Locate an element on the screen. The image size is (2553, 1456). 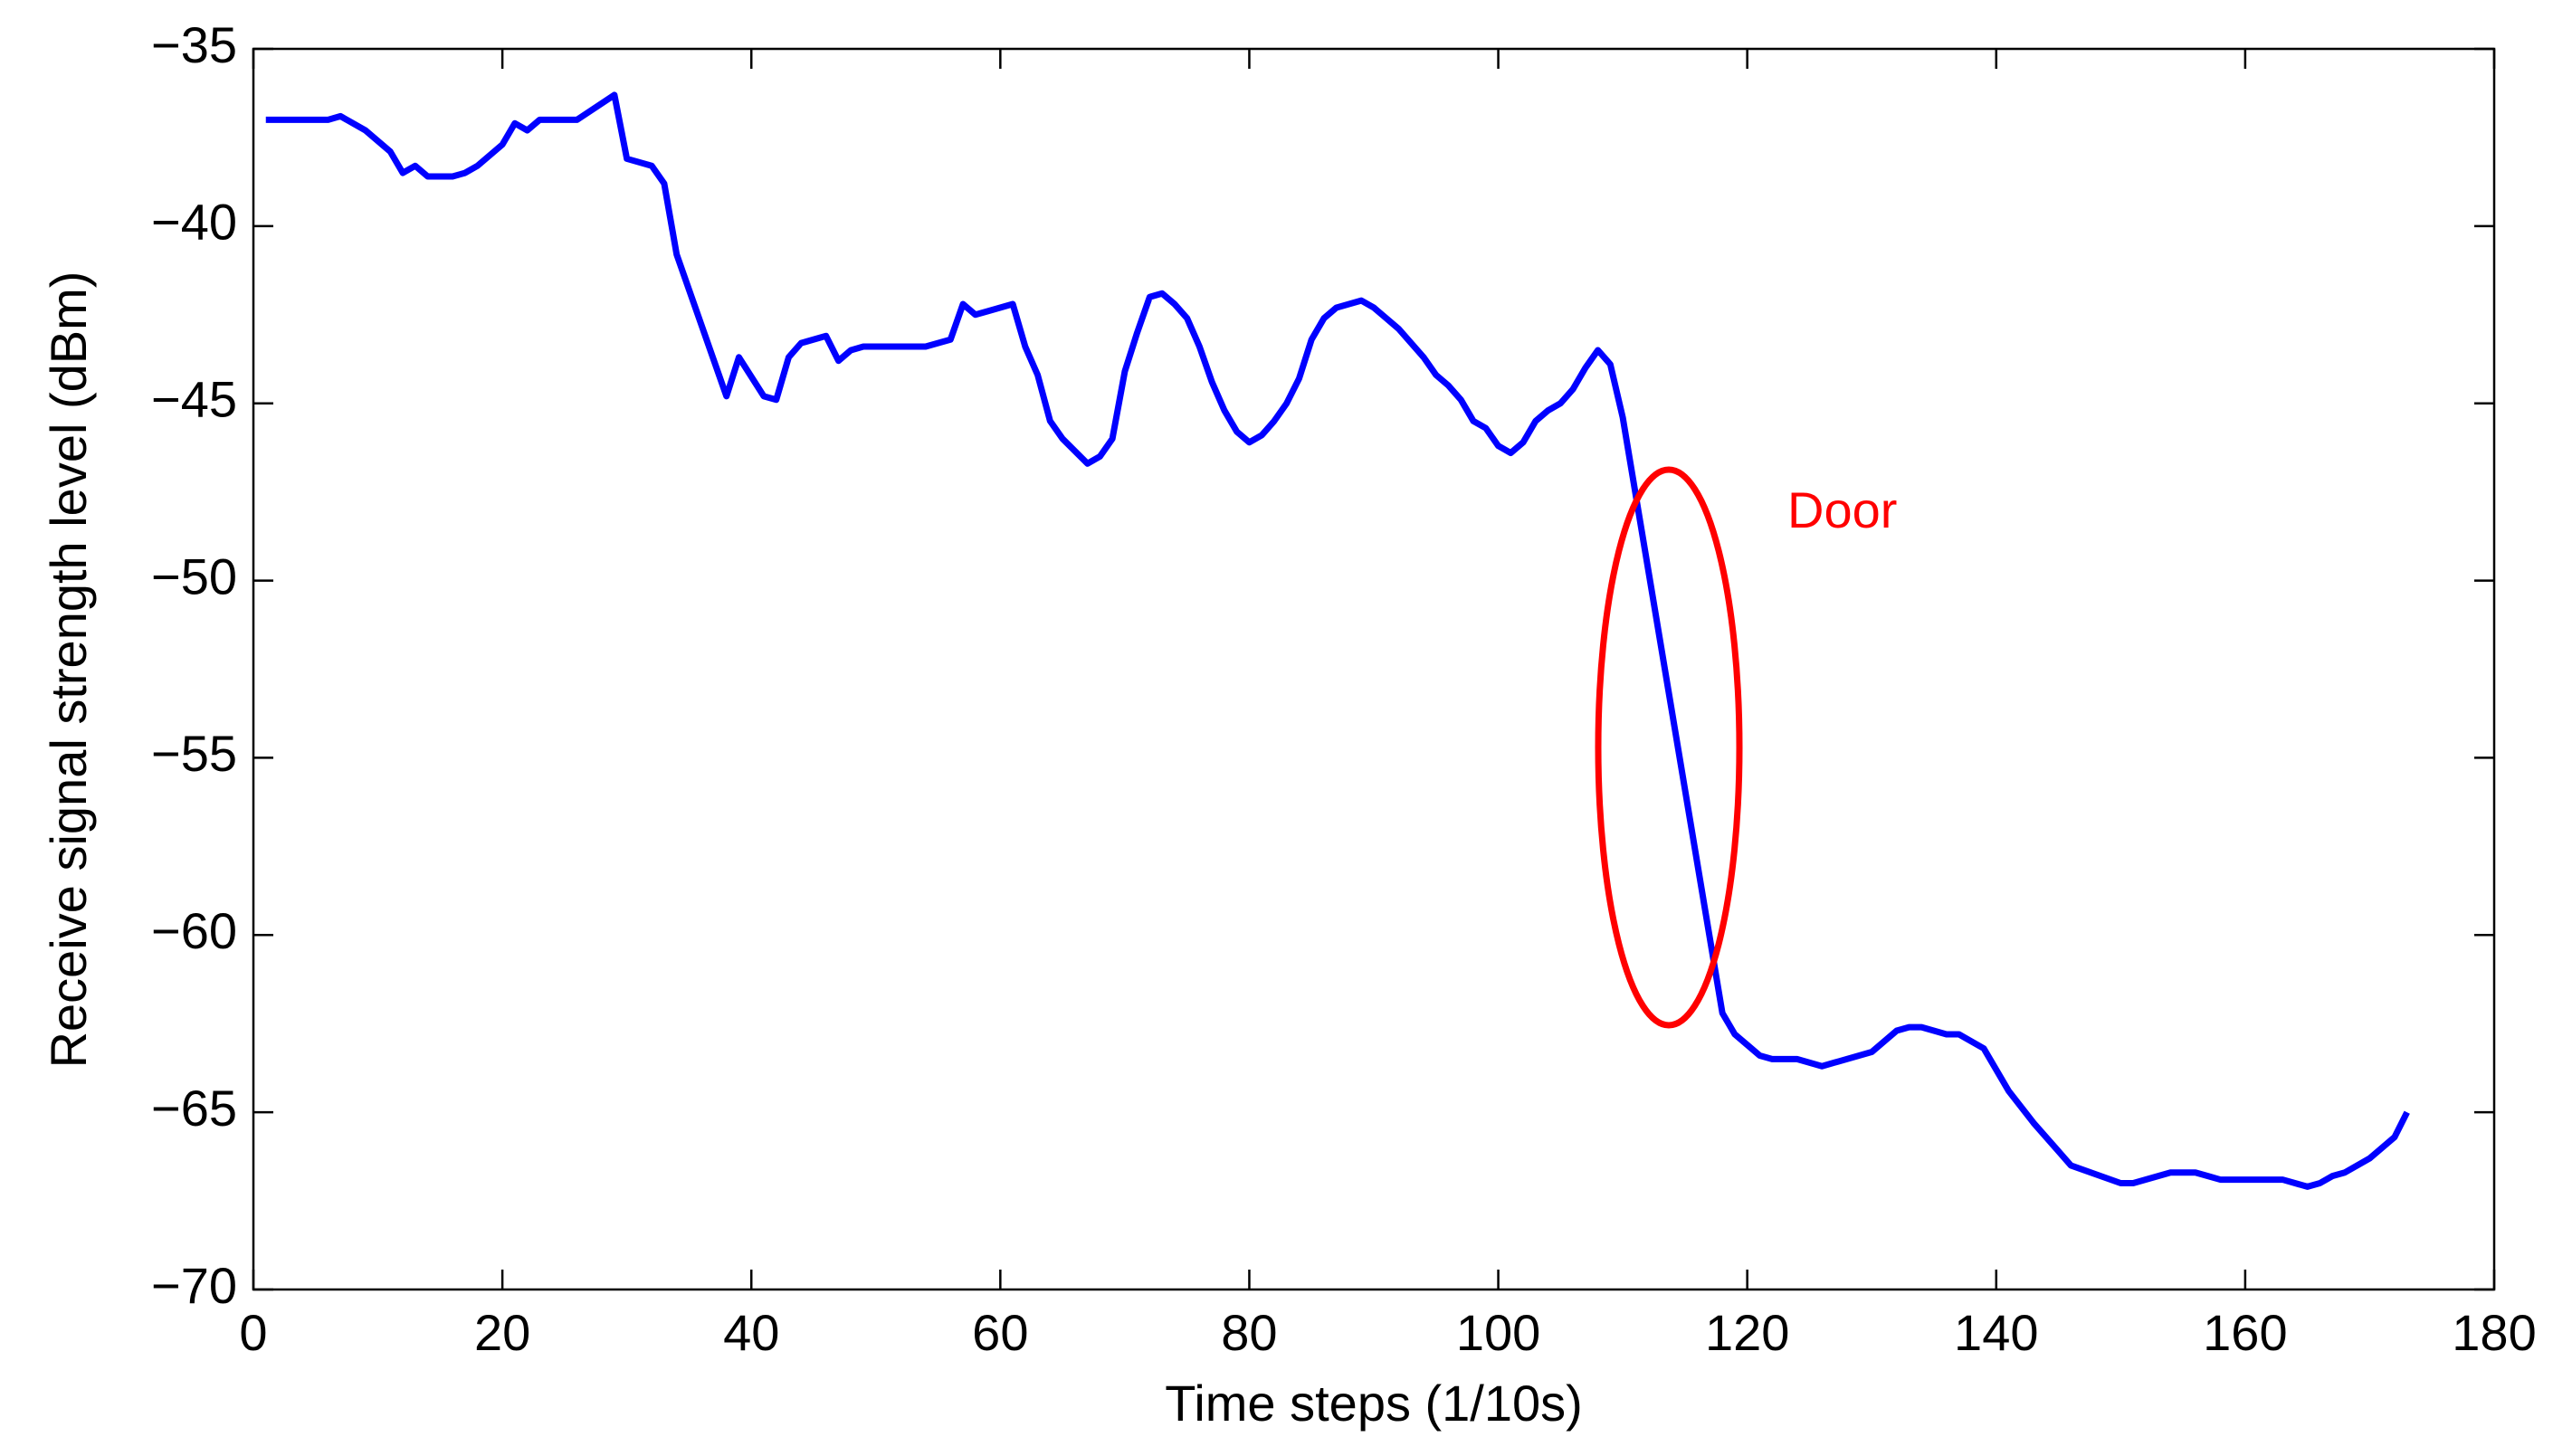
x-tick-label: 60 is located at coordinates (1000, 1333).